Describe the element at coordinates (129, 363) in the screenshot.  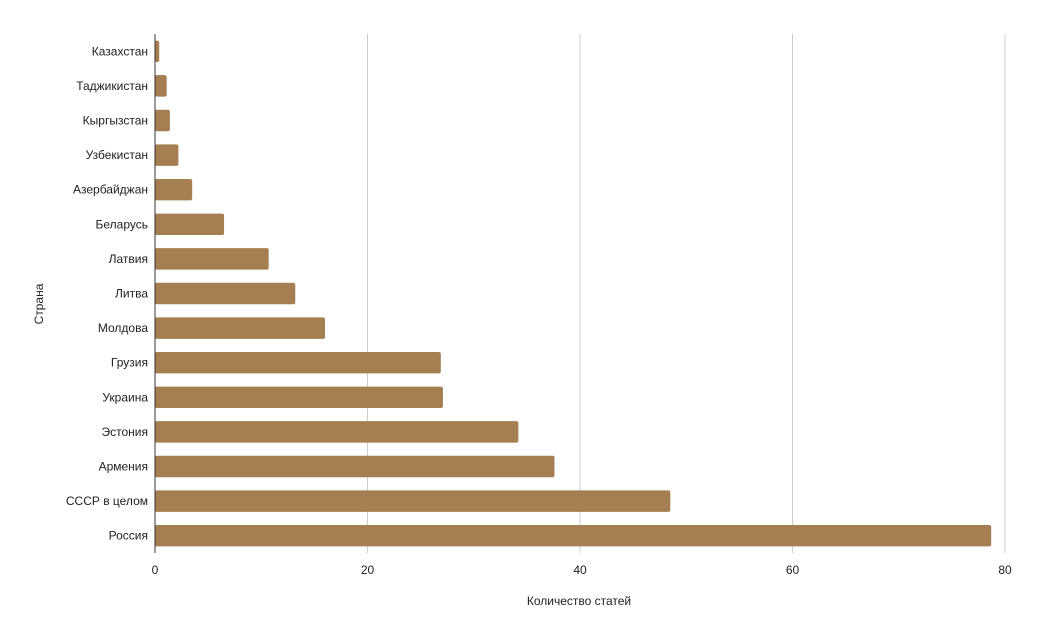
I see `y-category-label: Грузия` at that location.